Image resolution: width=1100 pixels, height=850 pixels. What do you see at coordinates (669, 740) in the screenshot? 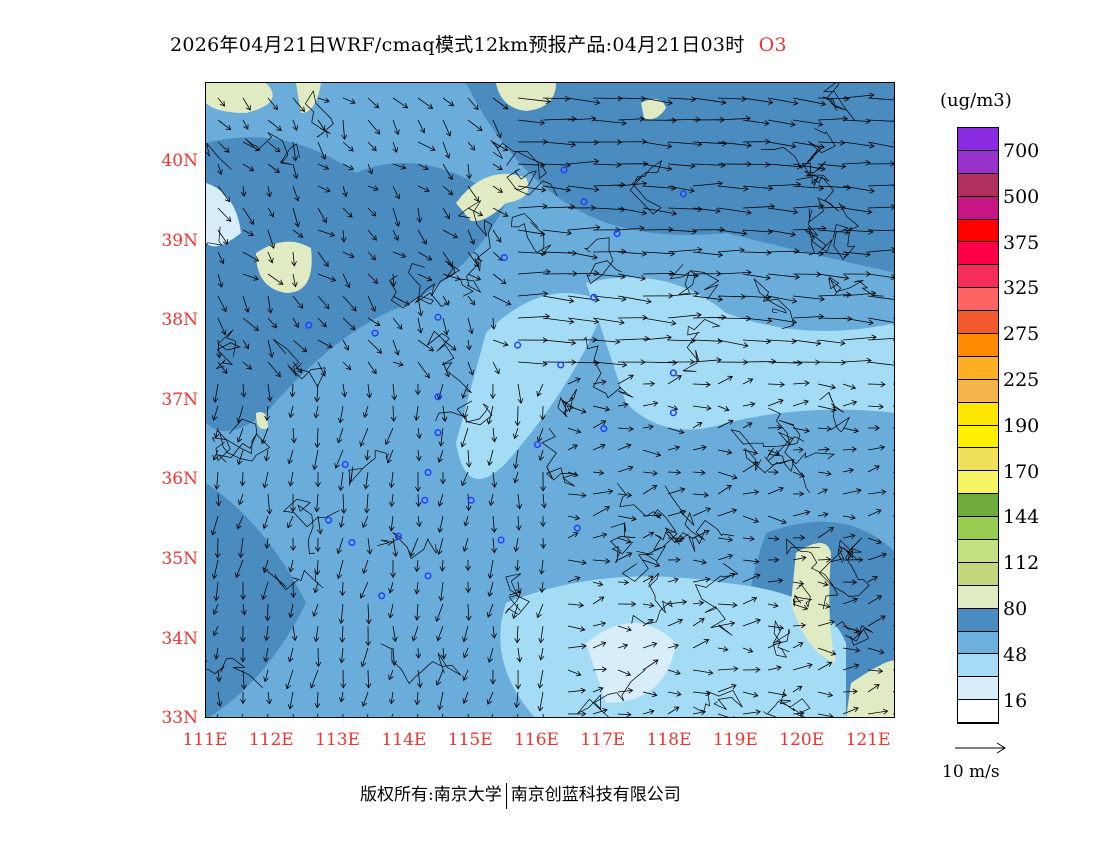
I see `lon-label: 118E` at bounding box center [669, 740].